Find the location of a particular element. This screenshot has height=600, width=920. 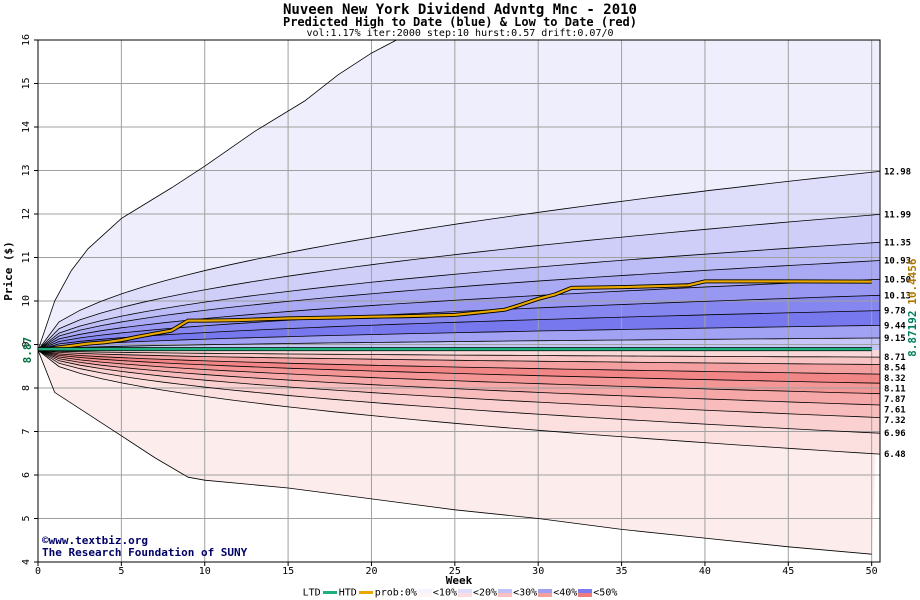

copyright-symbol: © is located at coordinates (45, 540).